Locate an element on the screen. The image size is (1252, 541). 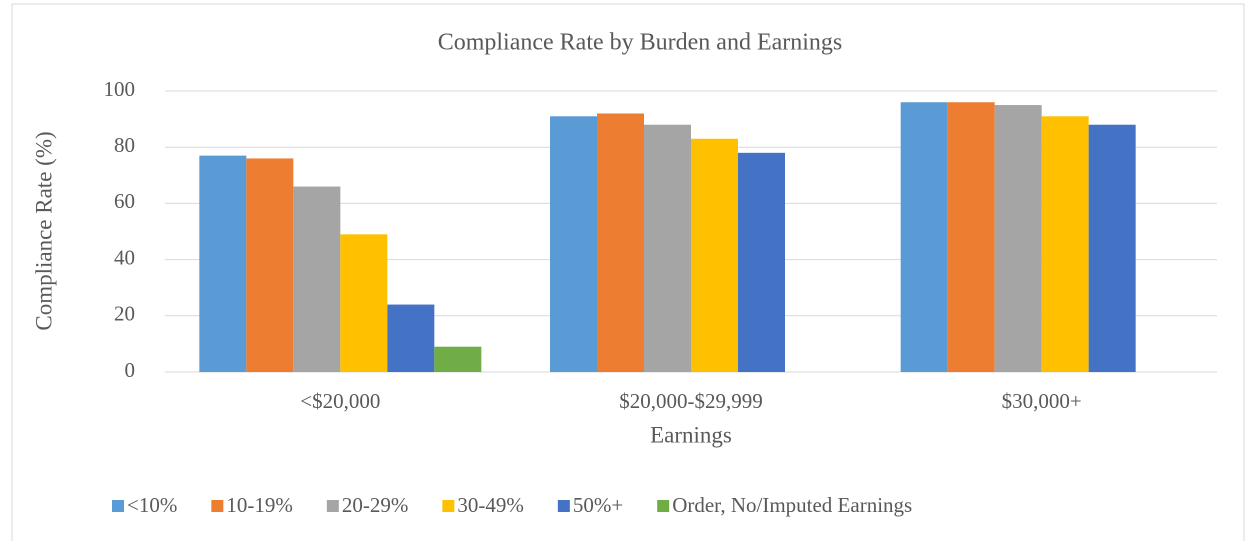
y-tick-label: 20 is located at coordinates (124, 314).